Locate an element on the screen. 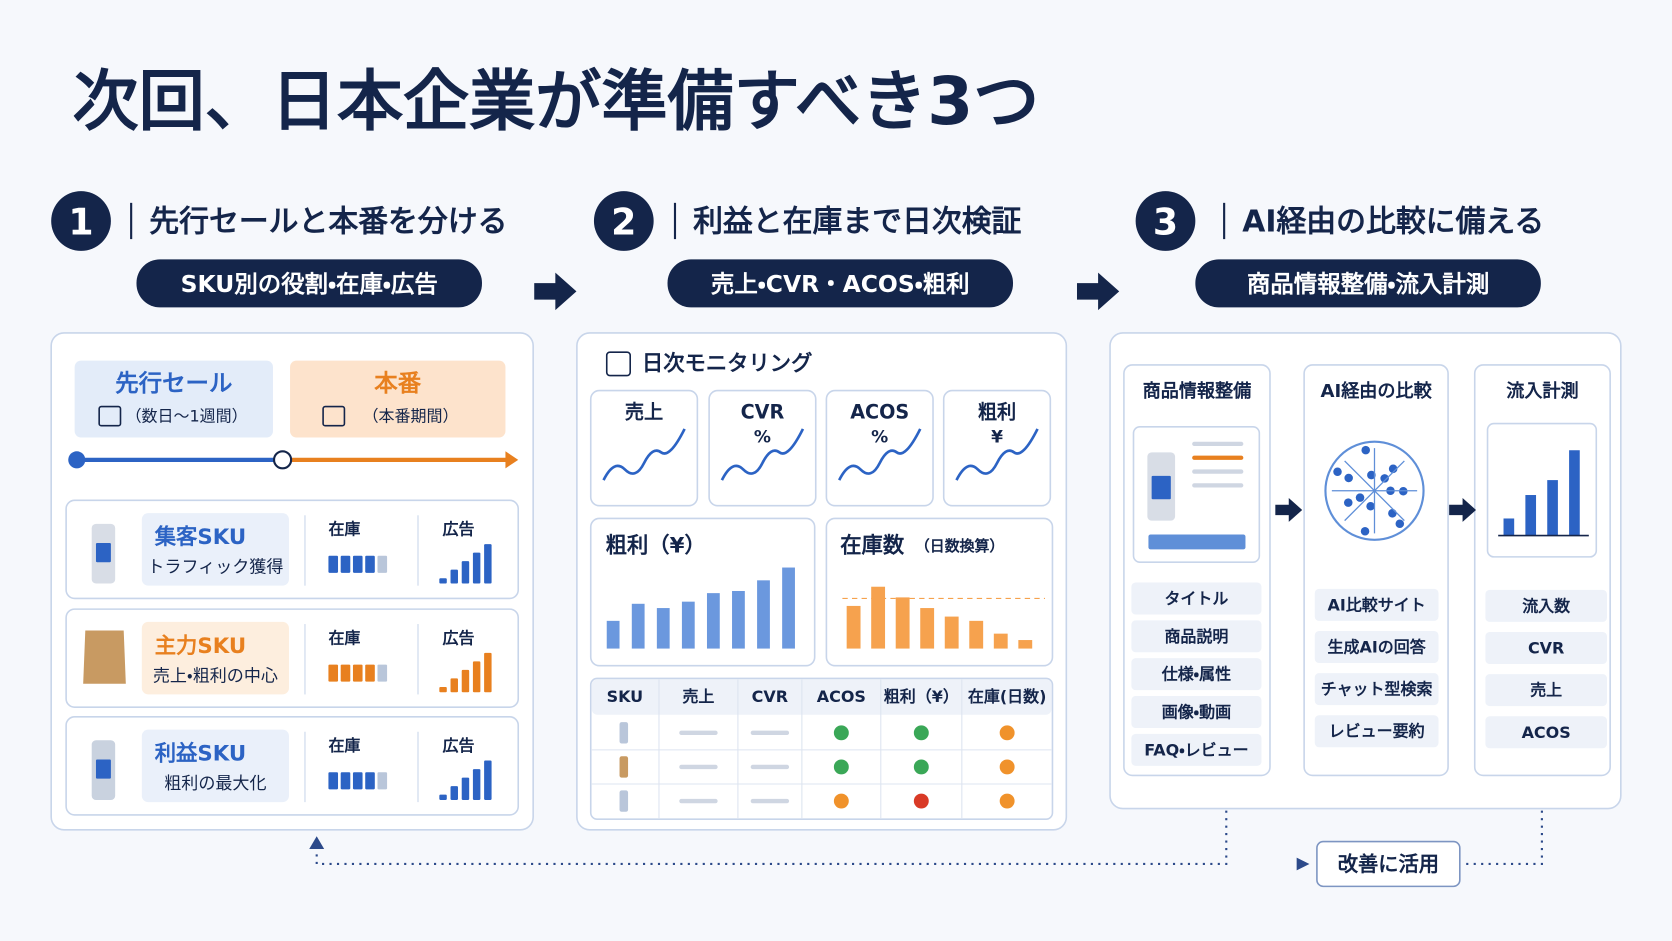 This screenshot has height=941, width=1672. item-label: 仕様・属性 is located at coordinates (1196, 674).